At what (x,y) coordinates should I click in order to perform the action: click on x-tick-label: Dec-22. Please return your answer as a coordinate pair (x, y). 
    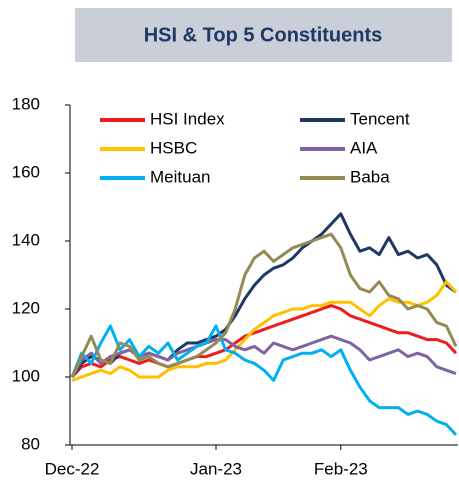
    Looking at the image, I should click on (72, 468).